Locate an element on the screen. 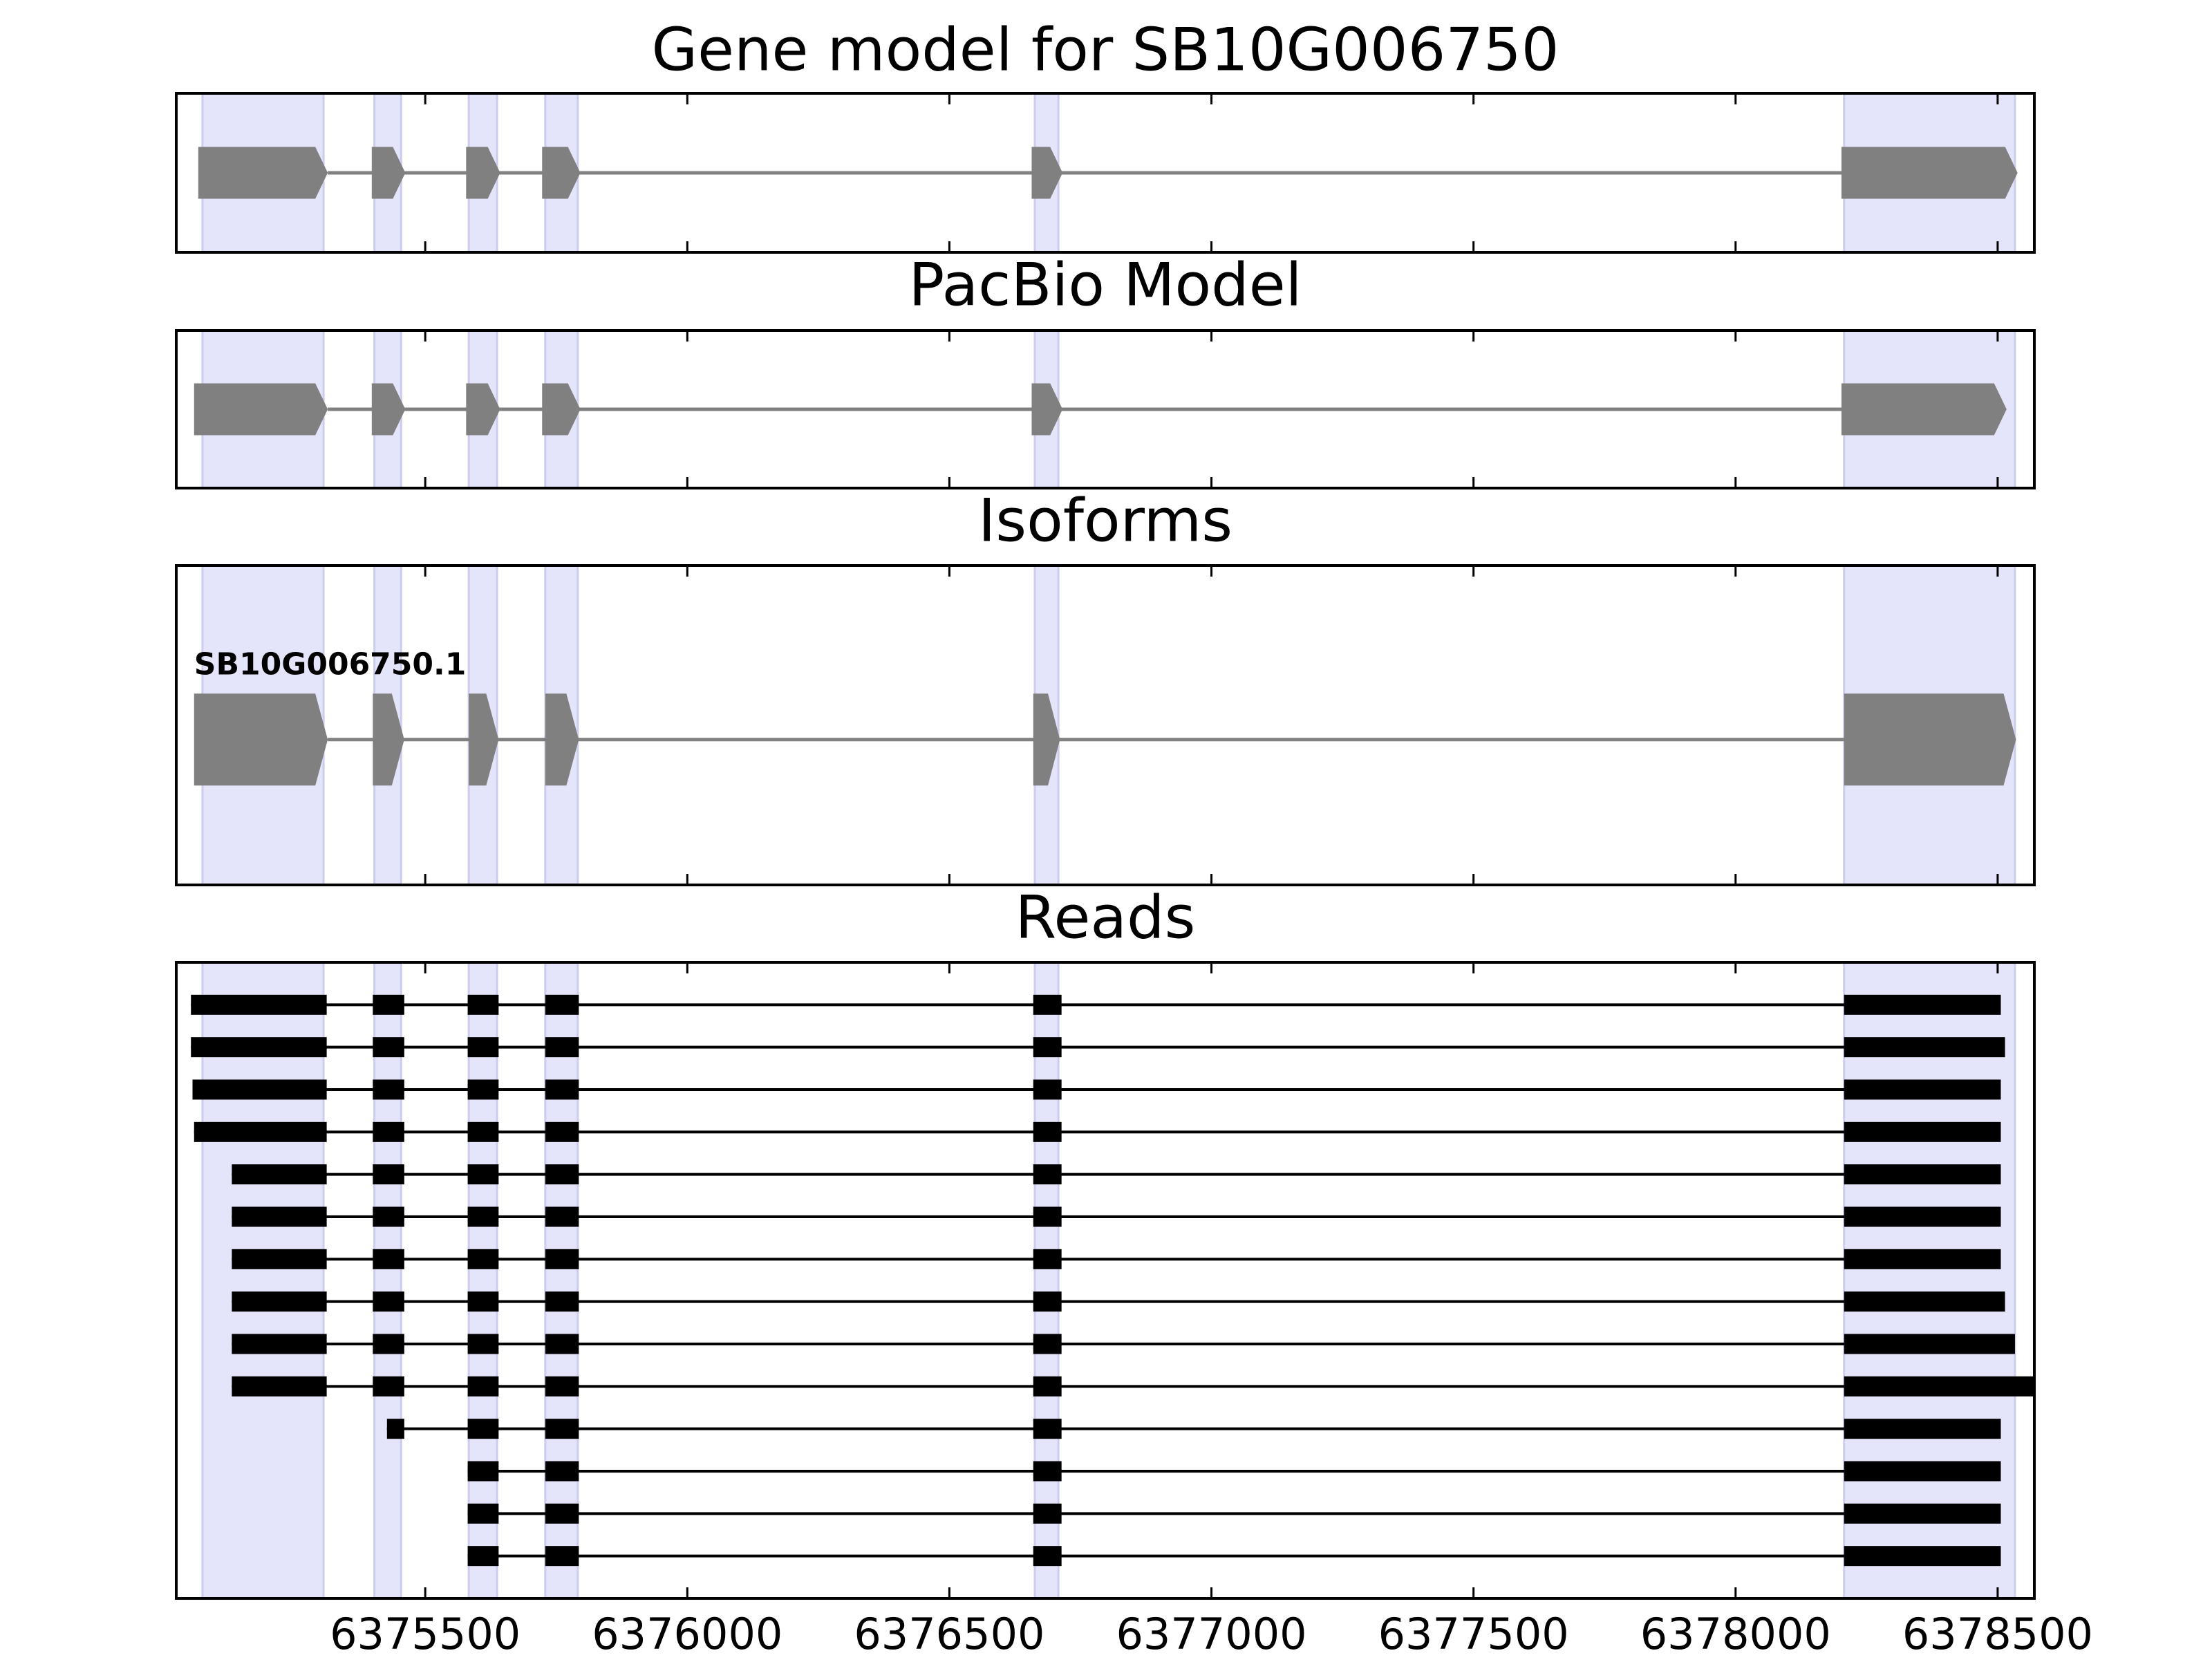 This screenshot has height=1662, width=2212. x-tick-label: 6378000 is located at coordinates (1736, 1634).